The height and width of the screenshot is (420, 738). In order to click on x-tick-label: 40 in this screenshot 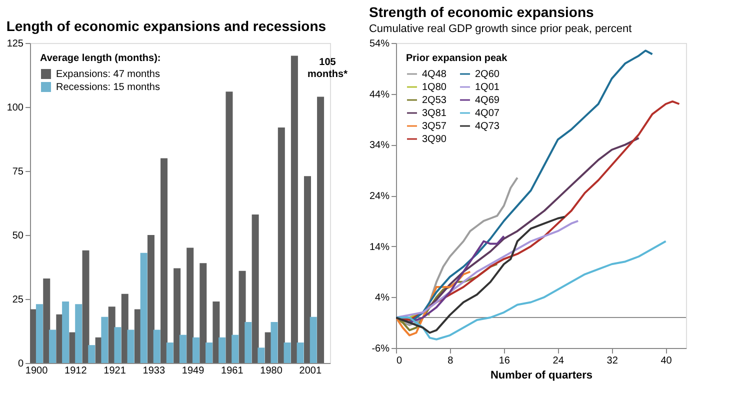, I will do `click(666, 361)`.